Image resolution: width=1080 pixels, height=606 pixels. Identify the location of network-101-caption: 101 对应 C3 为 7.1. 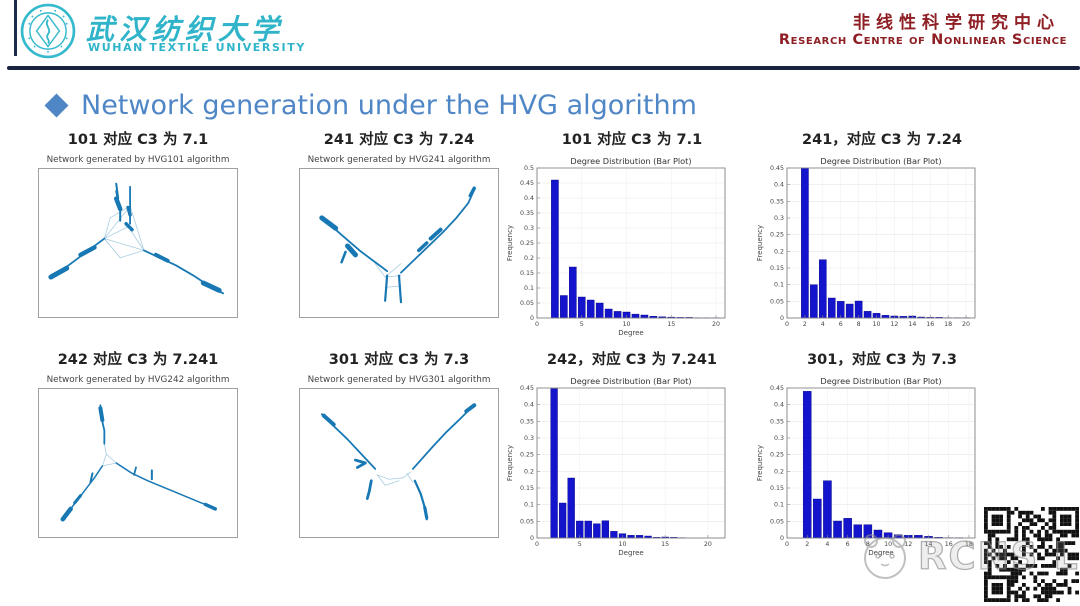
(138, 140).